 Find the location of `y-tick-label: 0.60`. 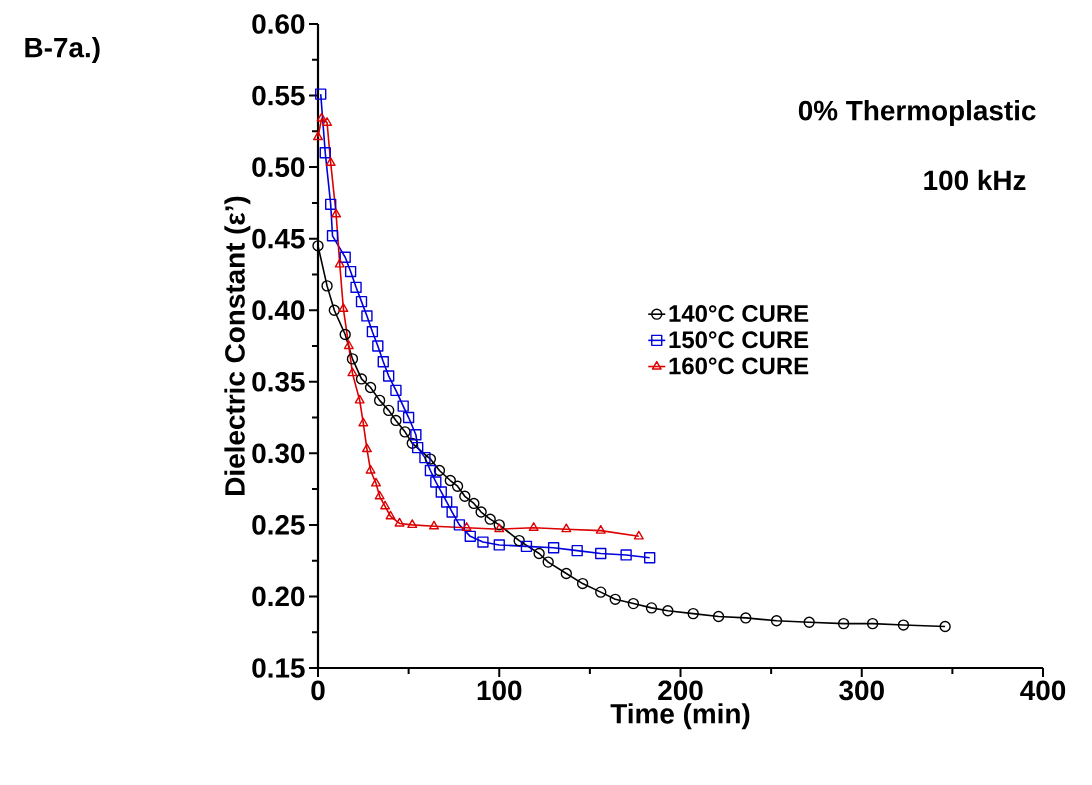

y-tick-label: 0.60 is located at coordinates (278, 24).